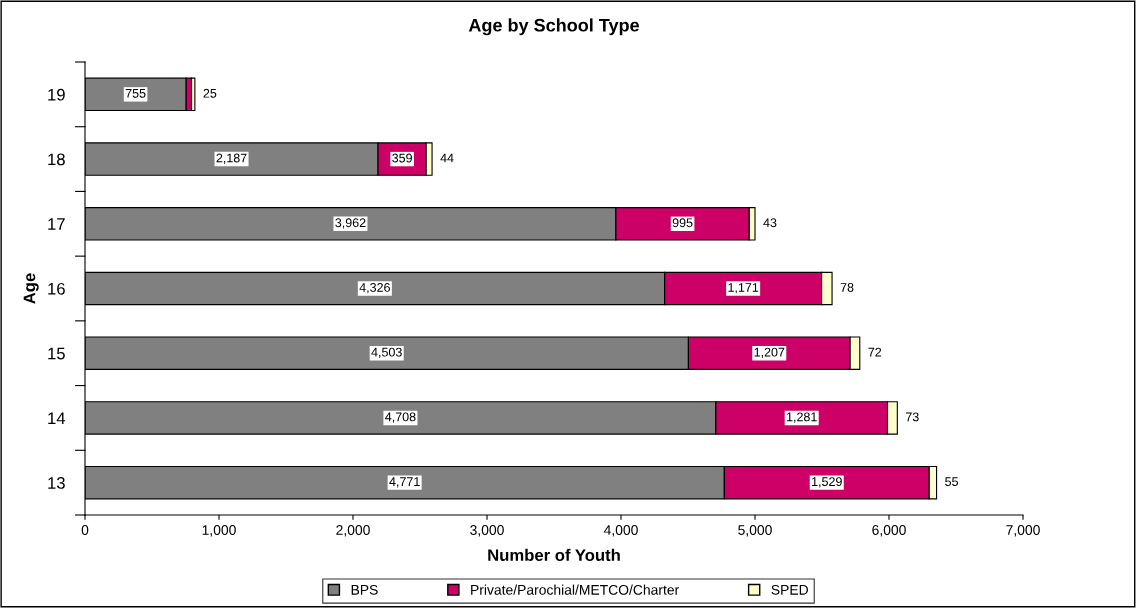  I want to click on data-label: 1,207, so click(769, 353).